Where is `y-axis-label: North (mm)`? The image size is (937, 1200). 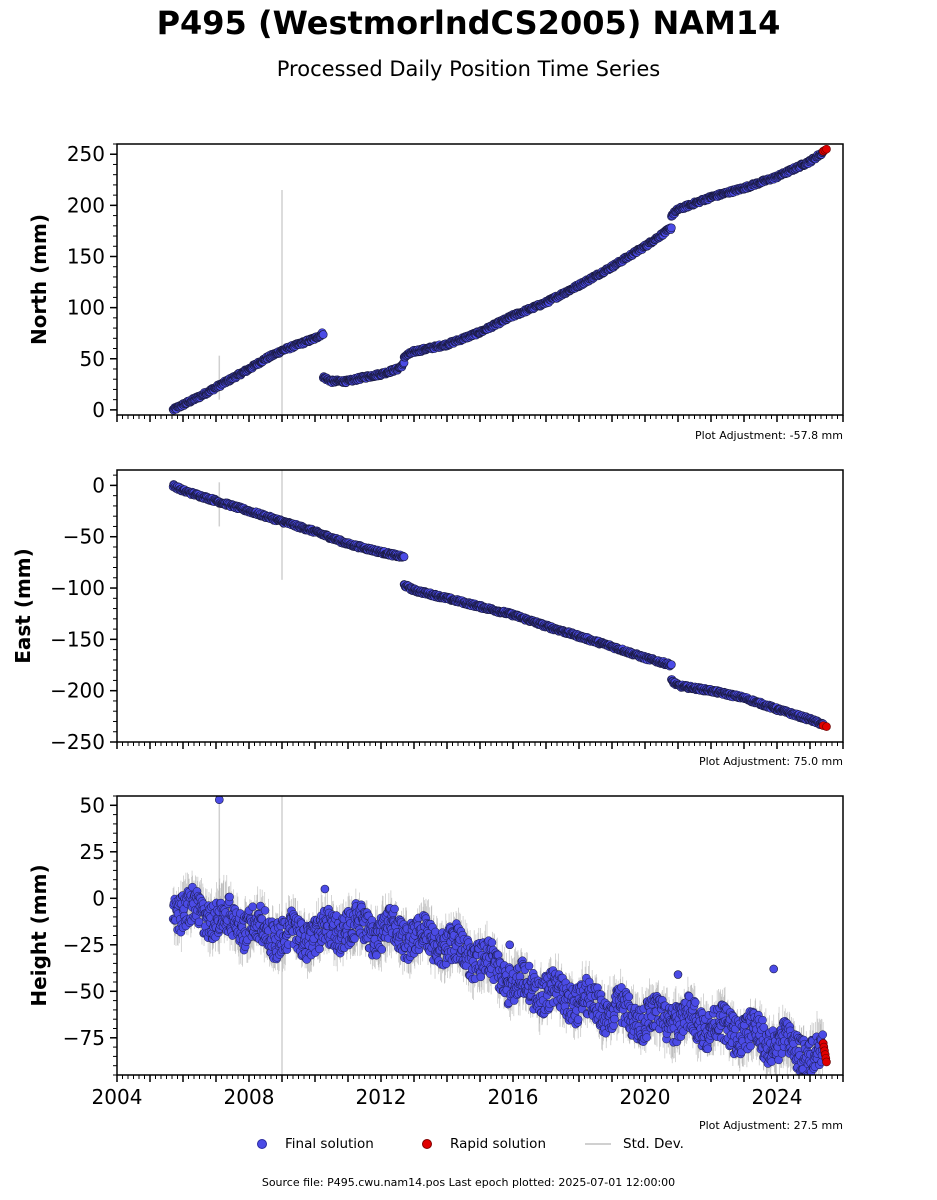
y-axis-label: North (mm) is located at coordinates (39, 279).